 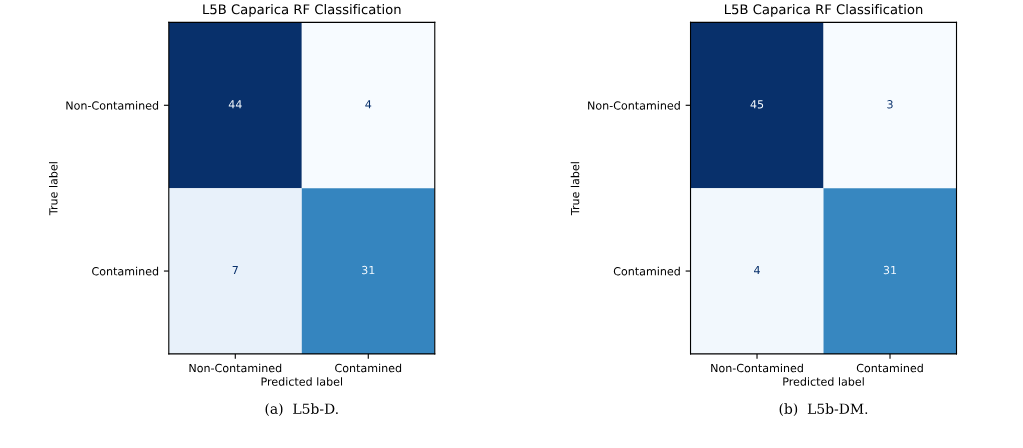 I want to click on text: (b) L5b-DM., so click(x=823, y=409).